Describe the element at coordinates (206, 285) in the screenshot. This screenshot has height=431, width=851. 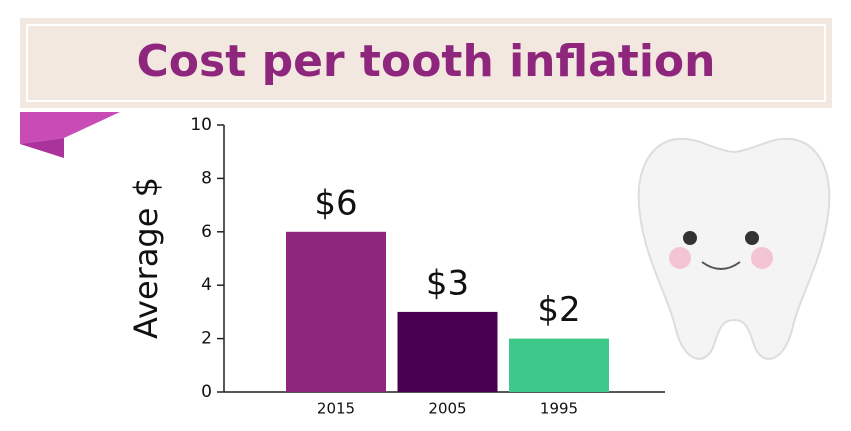
I see `y-tick-label: 4` at that location.